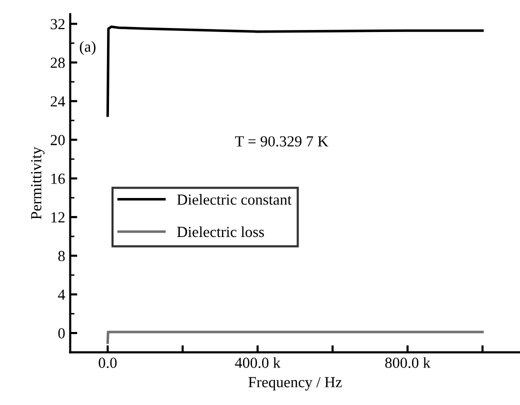 The width and height of the screenshot is (520, 405). I want to click on x-tick-label: 400.0 k, so click(258, 362).